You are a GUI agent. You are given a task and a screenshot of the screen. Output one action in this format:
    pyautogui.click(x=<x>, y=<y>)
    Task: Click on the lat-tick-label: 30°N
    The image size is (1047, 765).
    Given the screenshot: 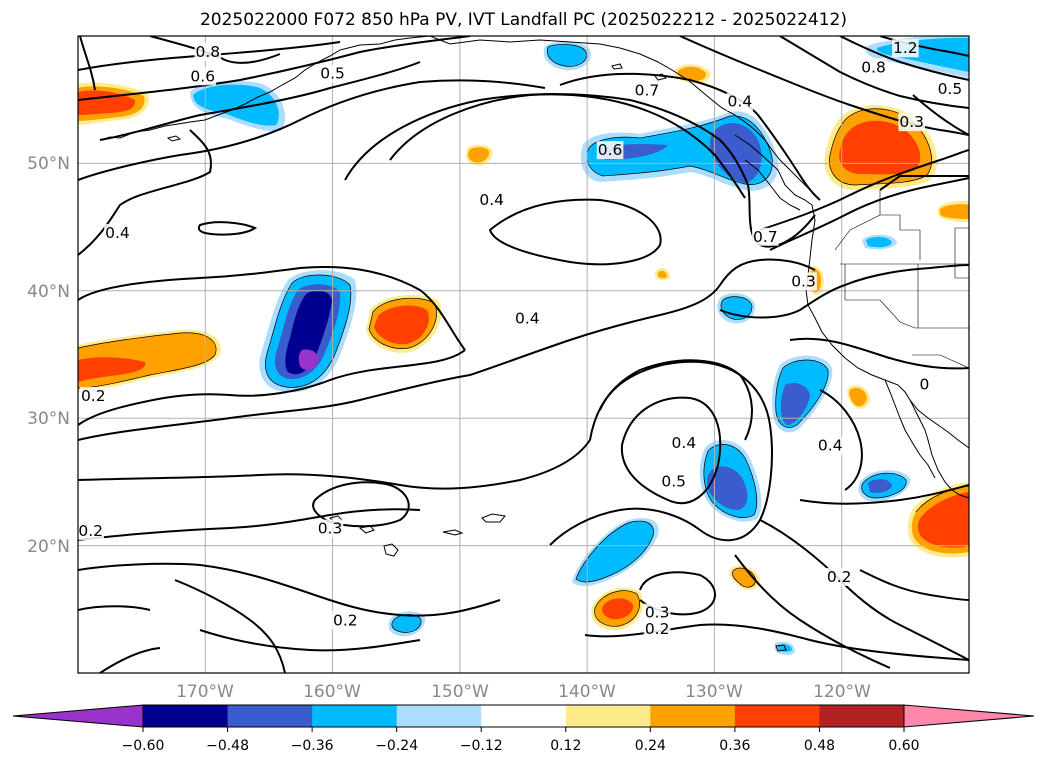 What is the action you would take?
    pyautogui.click(x=48, y=419)
    